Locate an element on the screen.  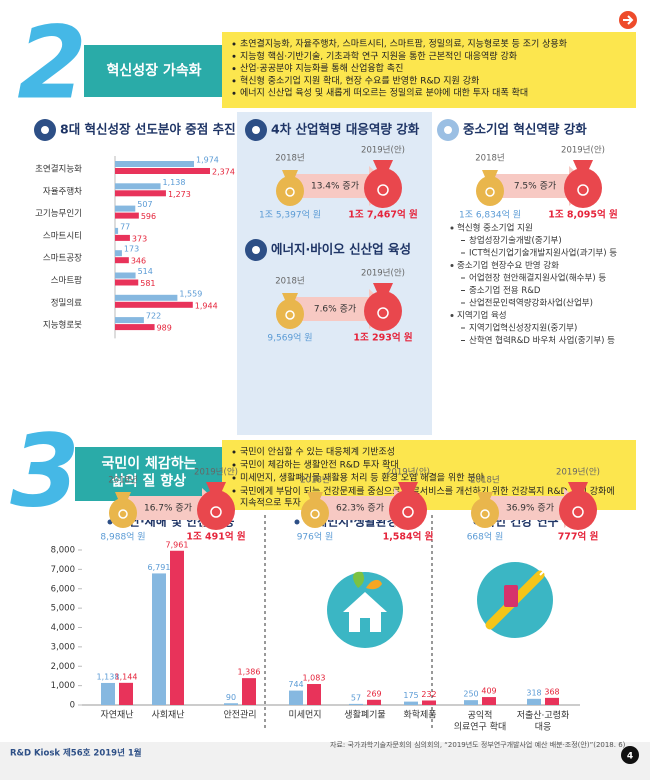
panel-icon-inner is located at coordinates (256, 250).